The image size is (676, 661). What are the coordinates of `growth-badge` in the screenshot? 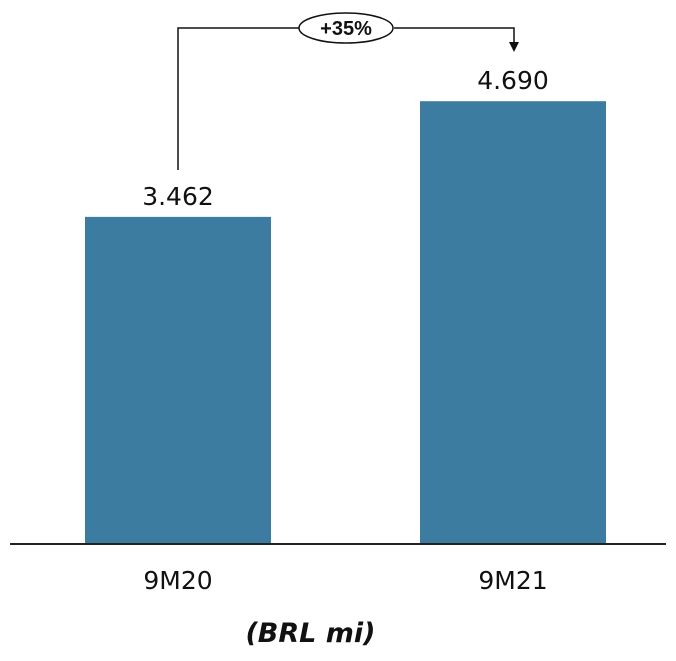 It's located at (346, 28).